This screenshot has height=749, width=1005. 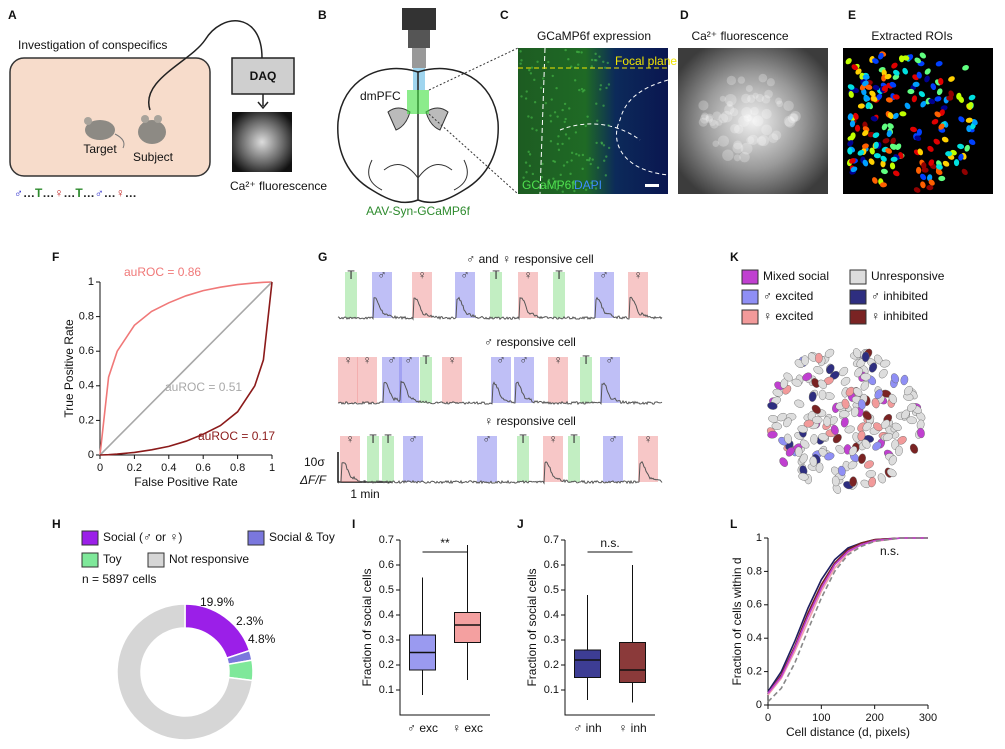 What do you see at coordinates (754, 571) in the screenshot?
I see `y-tick-label: 0.8` at bounding box center [754, 571].